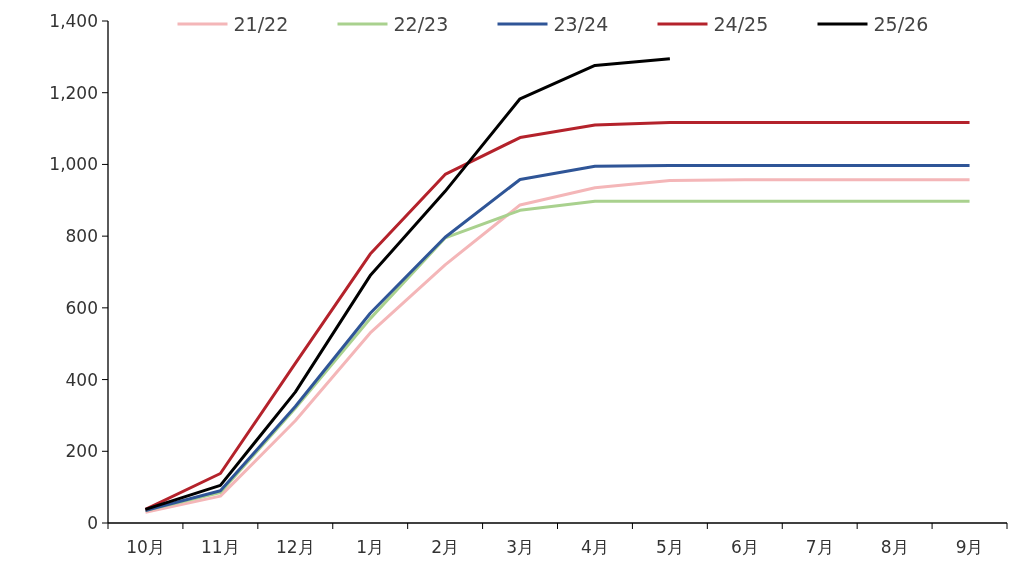  I want to click on x-tick-label: 12月, so click(295, 547).